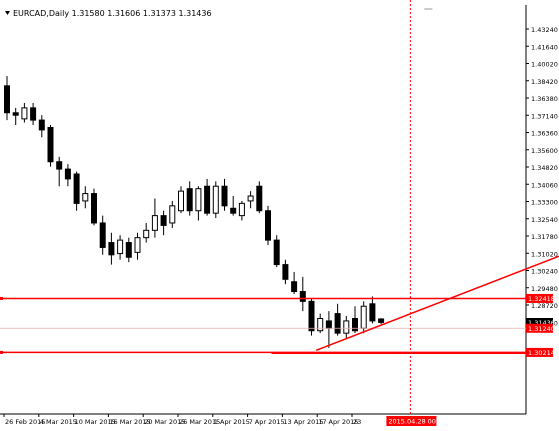 The image size is (559, 431). Describe the element at coordinates (541, 353) in the screenshot. I see `hline-price-label: 1.30214` at that location.